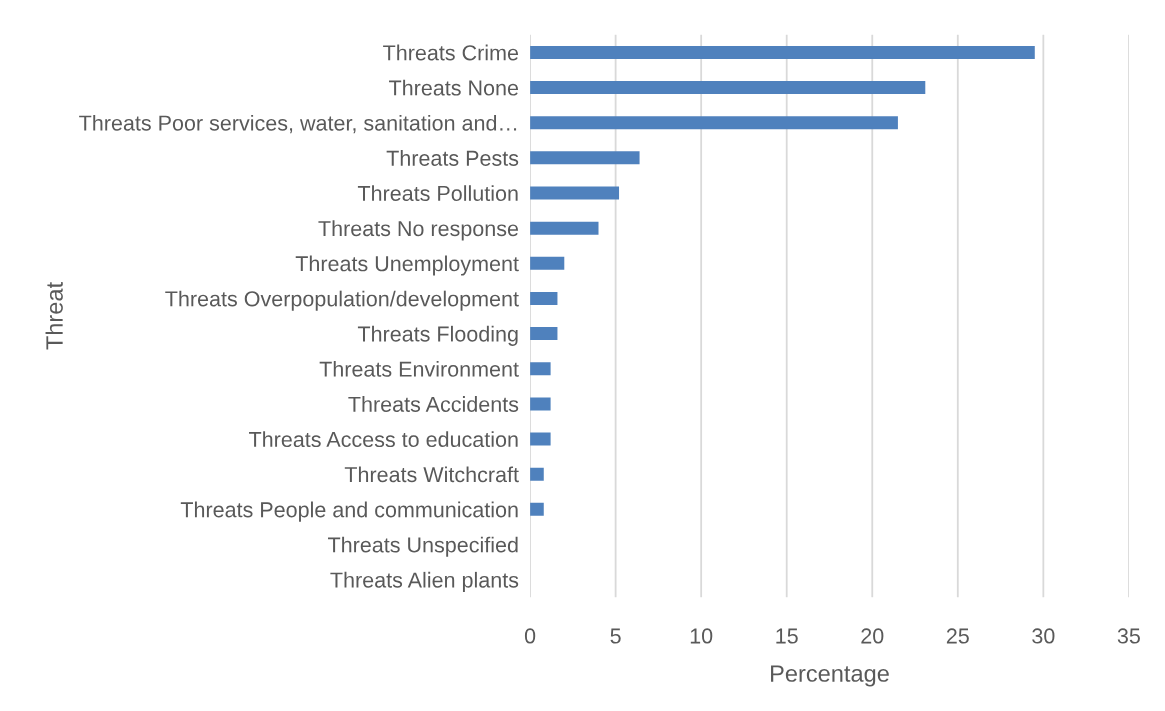 The width and height of the screenshot is (1165, 711). Describe the element at coordinates (830, 676) in the screenshot. I see `x-axis-title: Percentage` at that location.